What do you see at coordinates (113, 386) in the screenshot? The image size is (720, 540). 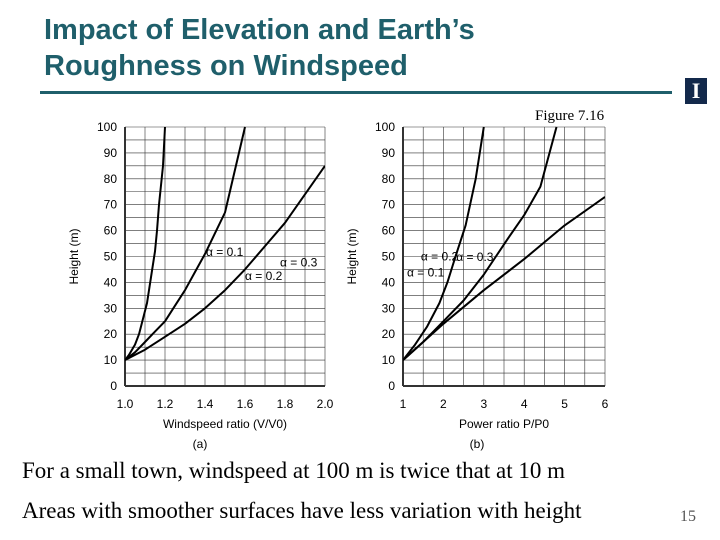 I see `panel-a-ytick-label: 0` at bounding box center [113, 386].